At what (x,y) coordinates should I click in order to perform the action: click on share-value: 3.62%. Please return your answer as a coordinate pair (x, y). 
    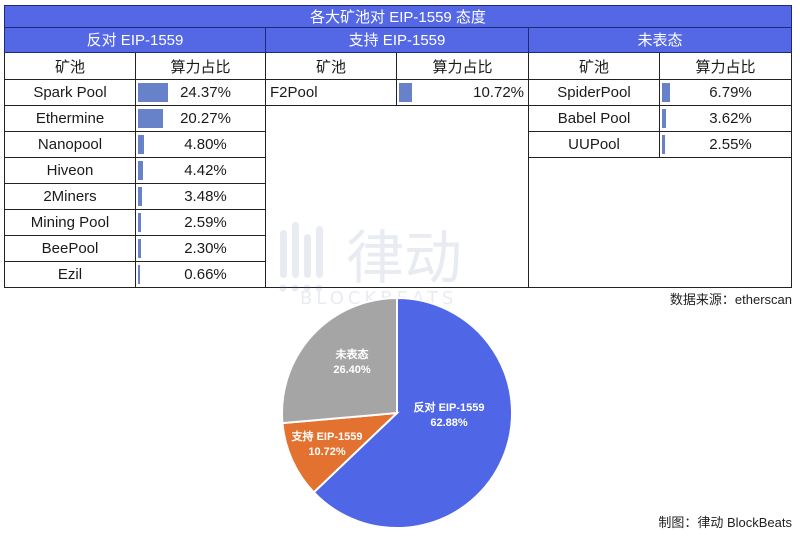
    Looking at the image, I should click on (730, 118).